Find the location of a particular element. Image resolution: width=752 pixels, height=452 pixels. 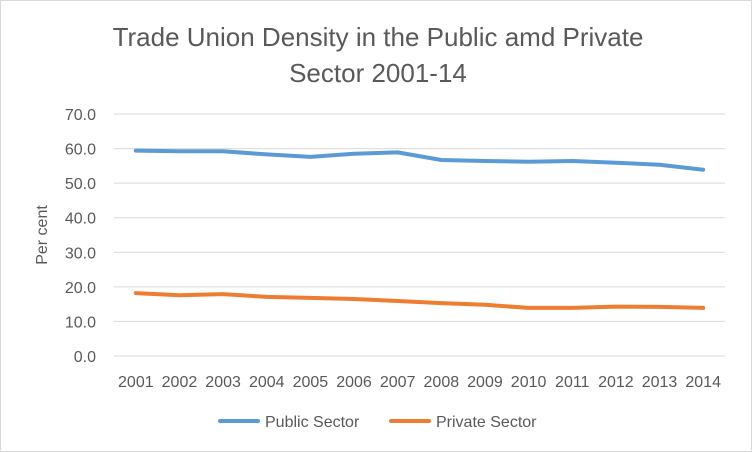

series-line-private-sector is located at coordinates (419, 300).